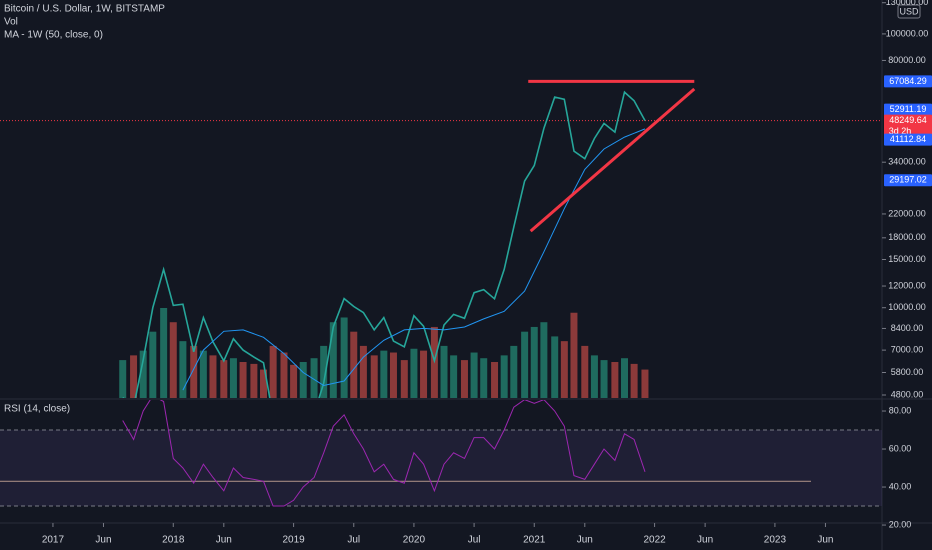 The image size is (932, 550). What do you see at coordinates (37, 409) in the screenshot?
I see `rsi-title: RSI (14, close)` at bounding box center [37, 409].